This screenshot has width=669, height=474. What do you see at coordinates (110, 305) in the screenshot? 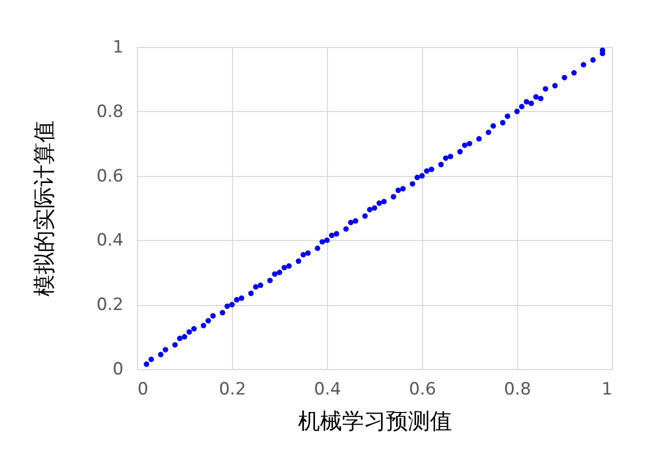
I see `y-tick-label: 0.2` at bounding box center [110, 305].